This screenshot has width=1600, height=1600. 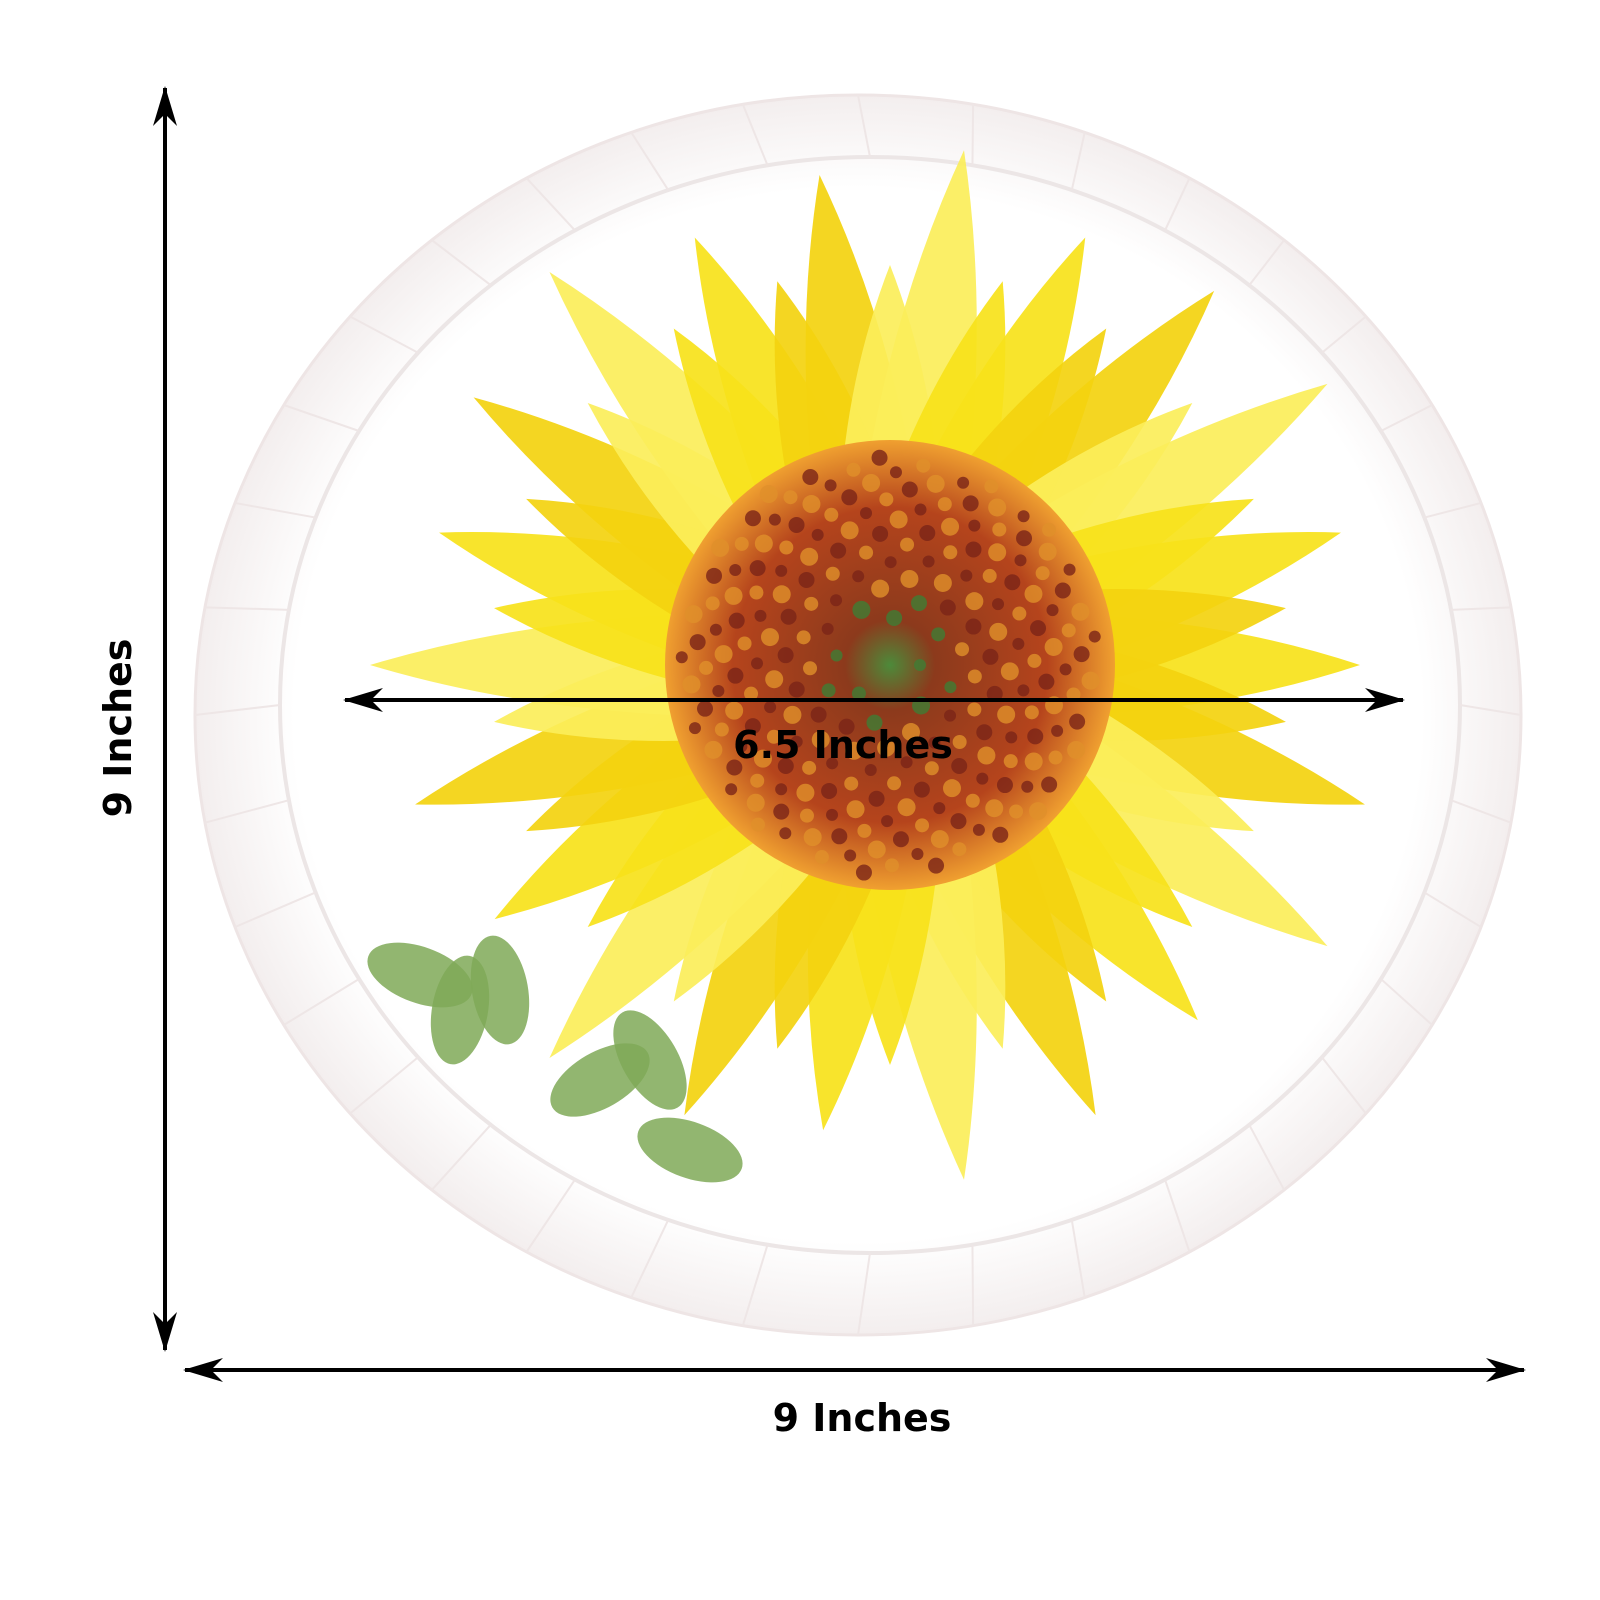 What do you see at coordinates (843, 745) in the screenshot?
I see `design-width-label: 6.5 Inches` at bounding box center [843, 745].